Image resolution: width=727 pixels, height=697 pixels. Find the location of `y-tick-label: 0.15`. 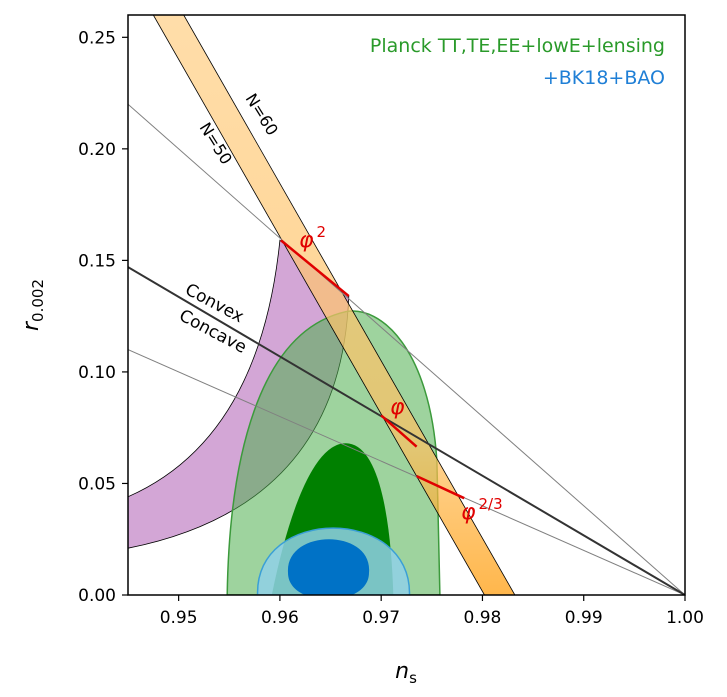

y-tick-label: 0.15 is located at coordinates (97, 261).